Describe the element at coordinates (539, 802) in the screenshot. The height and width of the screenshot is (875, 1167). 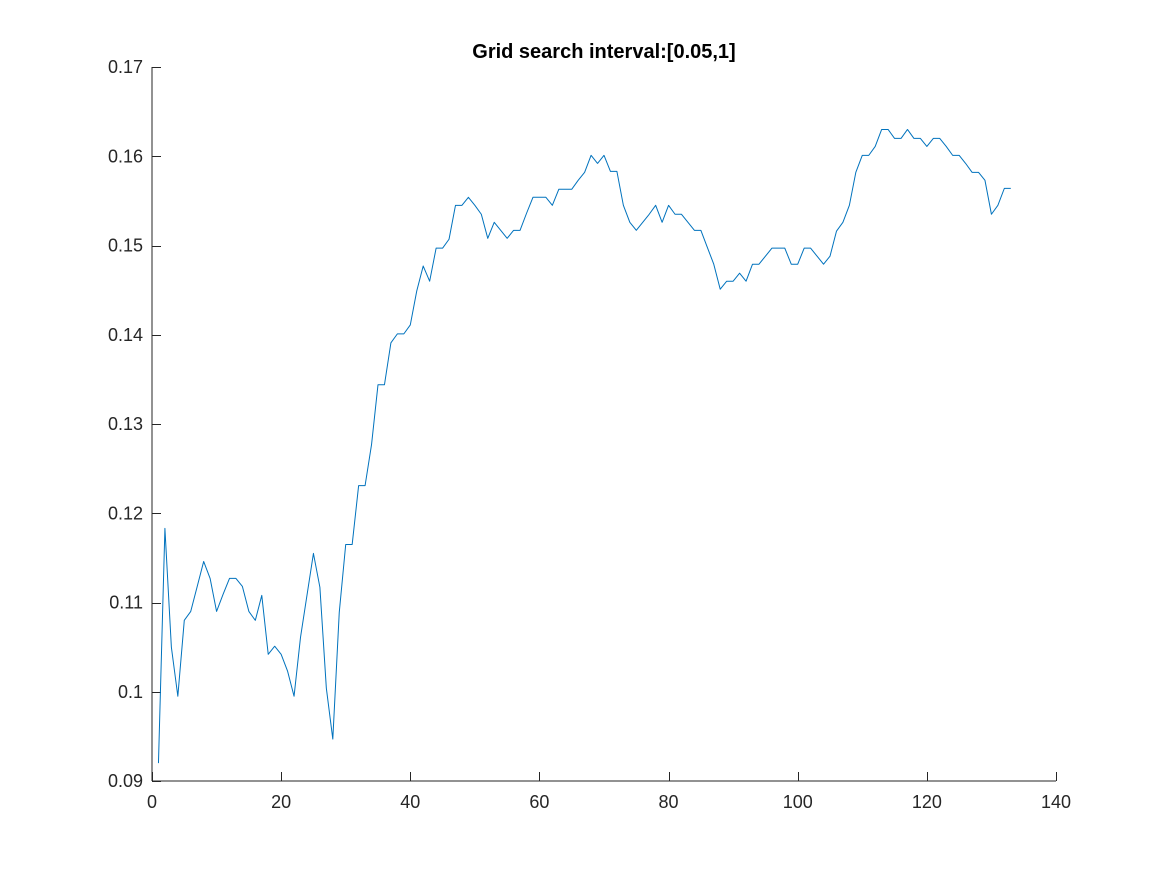
I see `x-tick-label: 60` at that location.